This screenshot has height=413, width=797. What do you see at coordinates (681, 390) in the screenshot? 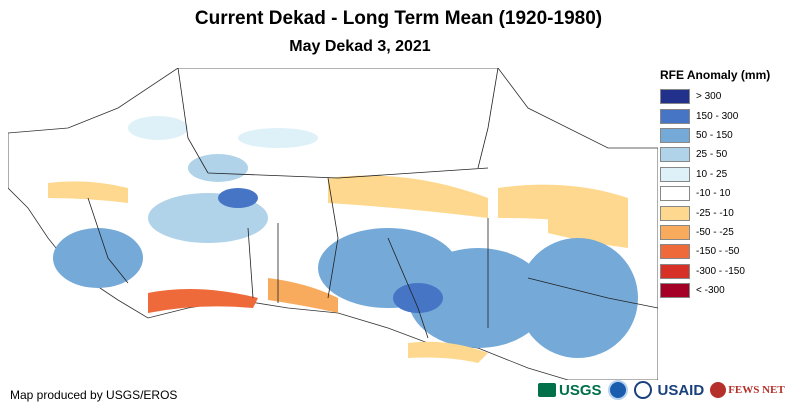
I see `usaid-logo: USAID` at bounding box center [681, 390].